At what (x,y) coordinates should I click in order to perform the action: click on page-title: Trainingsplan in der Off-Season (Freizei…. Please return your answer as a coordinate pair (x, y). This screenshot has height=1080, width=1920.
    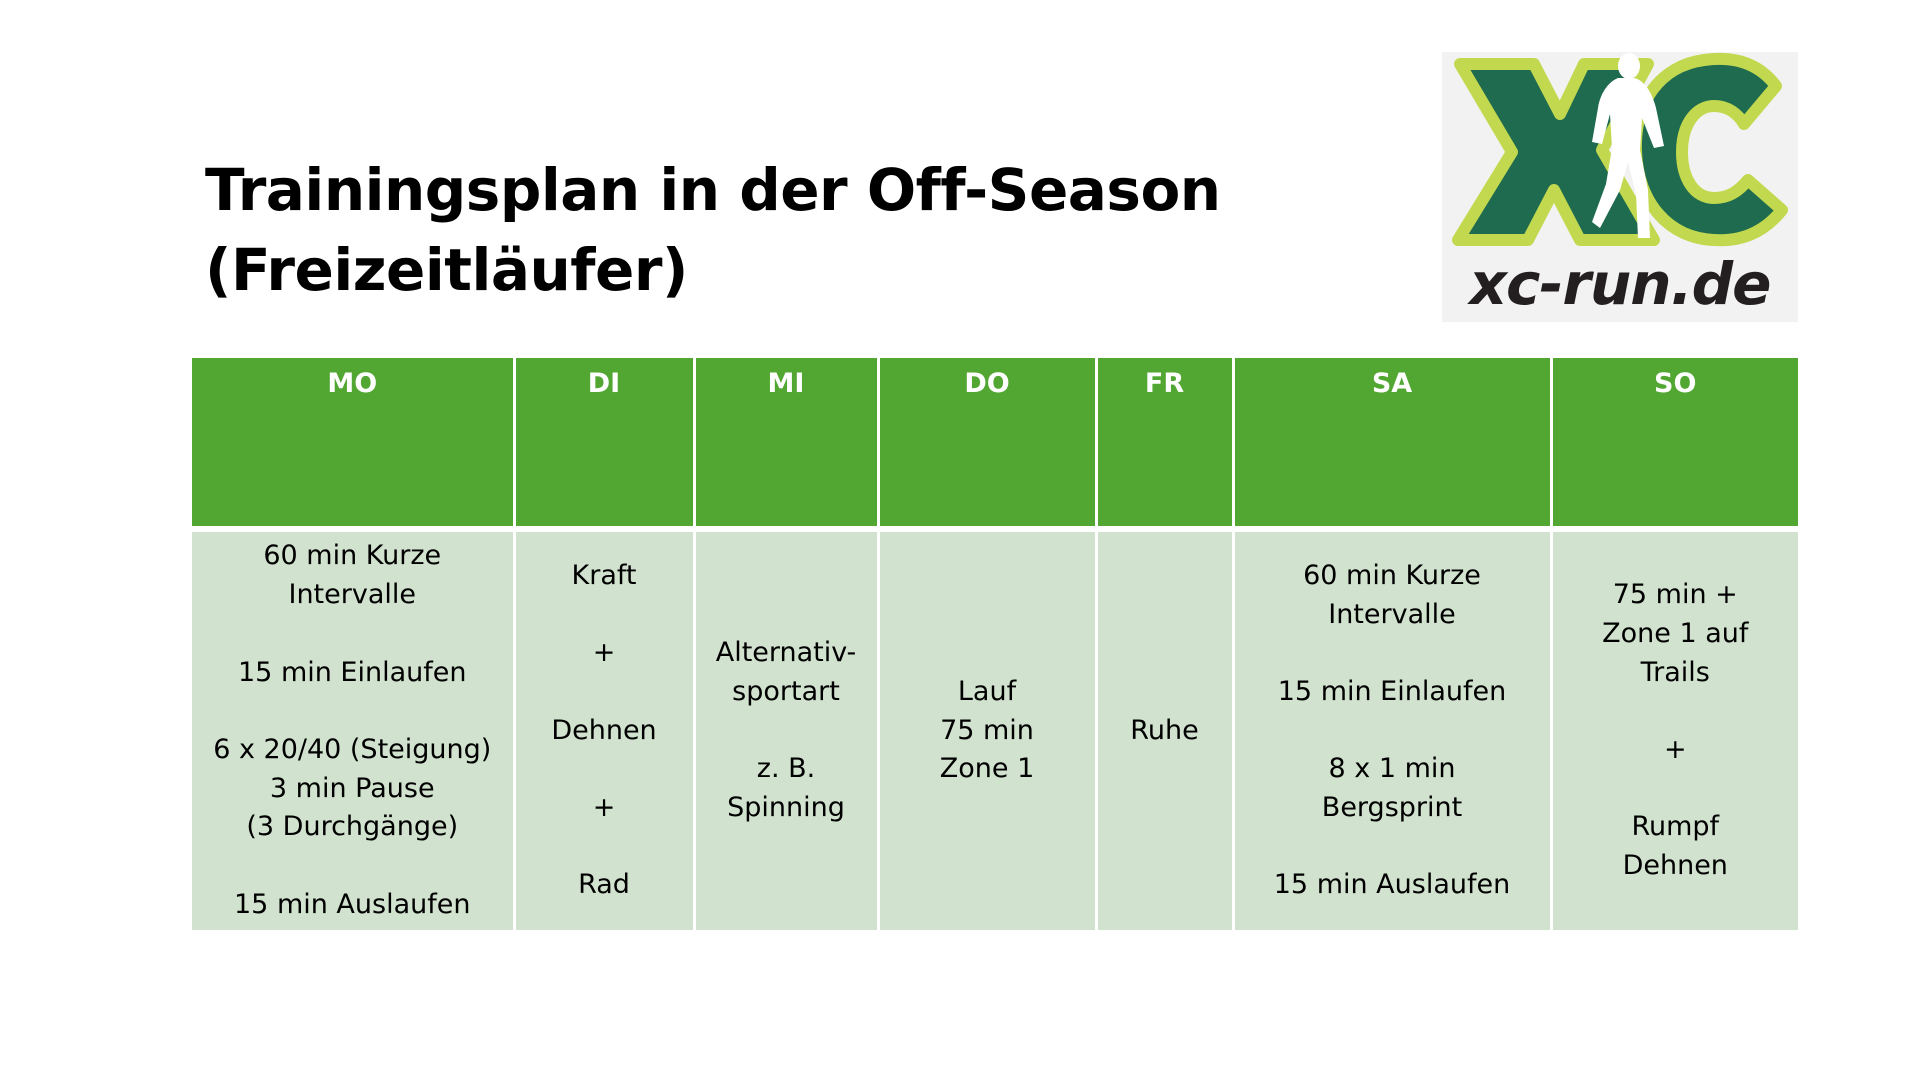
    Looking at the image, I should click on (780, 230).